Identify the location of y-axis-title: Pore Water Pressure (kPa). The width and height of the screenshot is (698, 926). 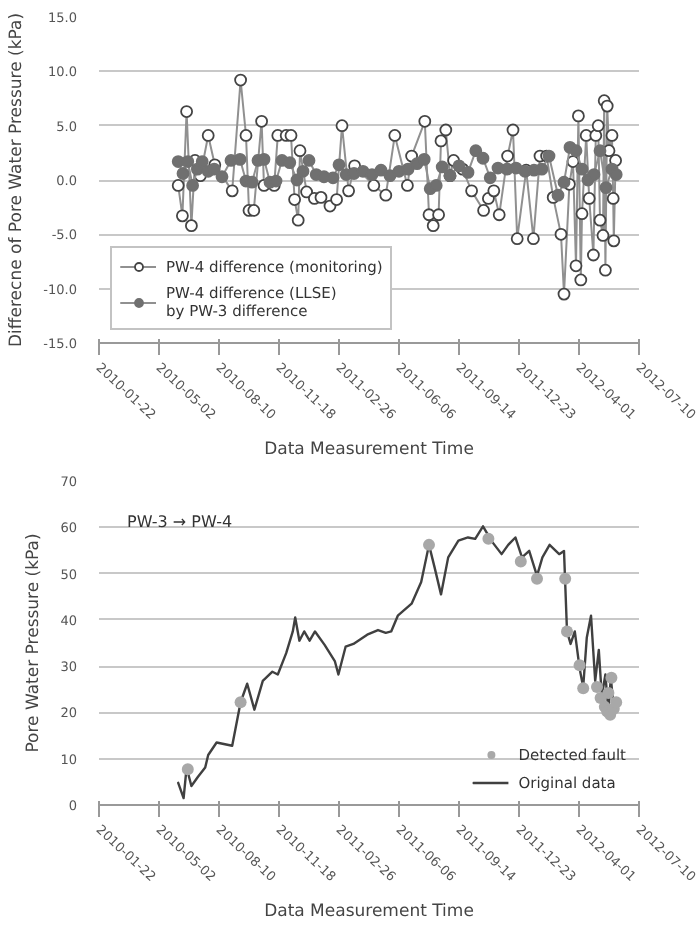
(34, 643).